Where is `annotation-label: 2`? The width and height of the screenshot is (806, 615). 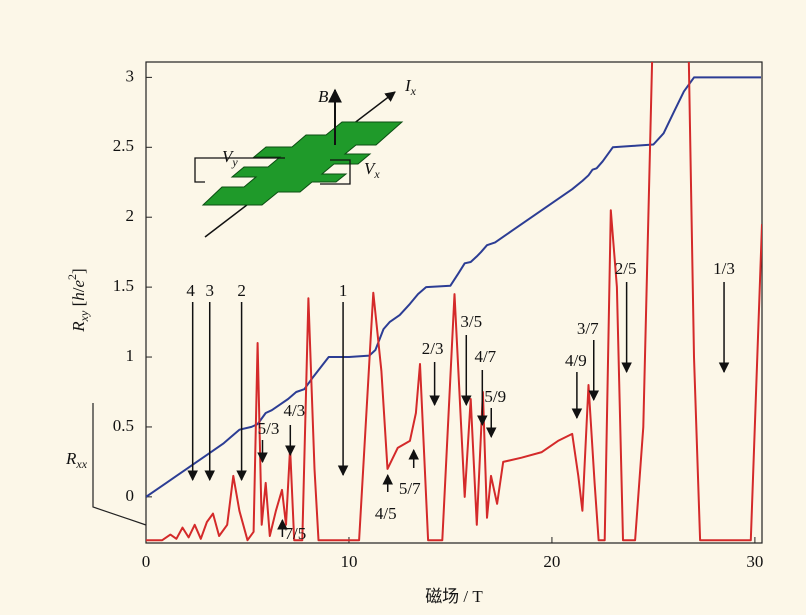
annotation-label: 2 is located at coordinates (241, 290).